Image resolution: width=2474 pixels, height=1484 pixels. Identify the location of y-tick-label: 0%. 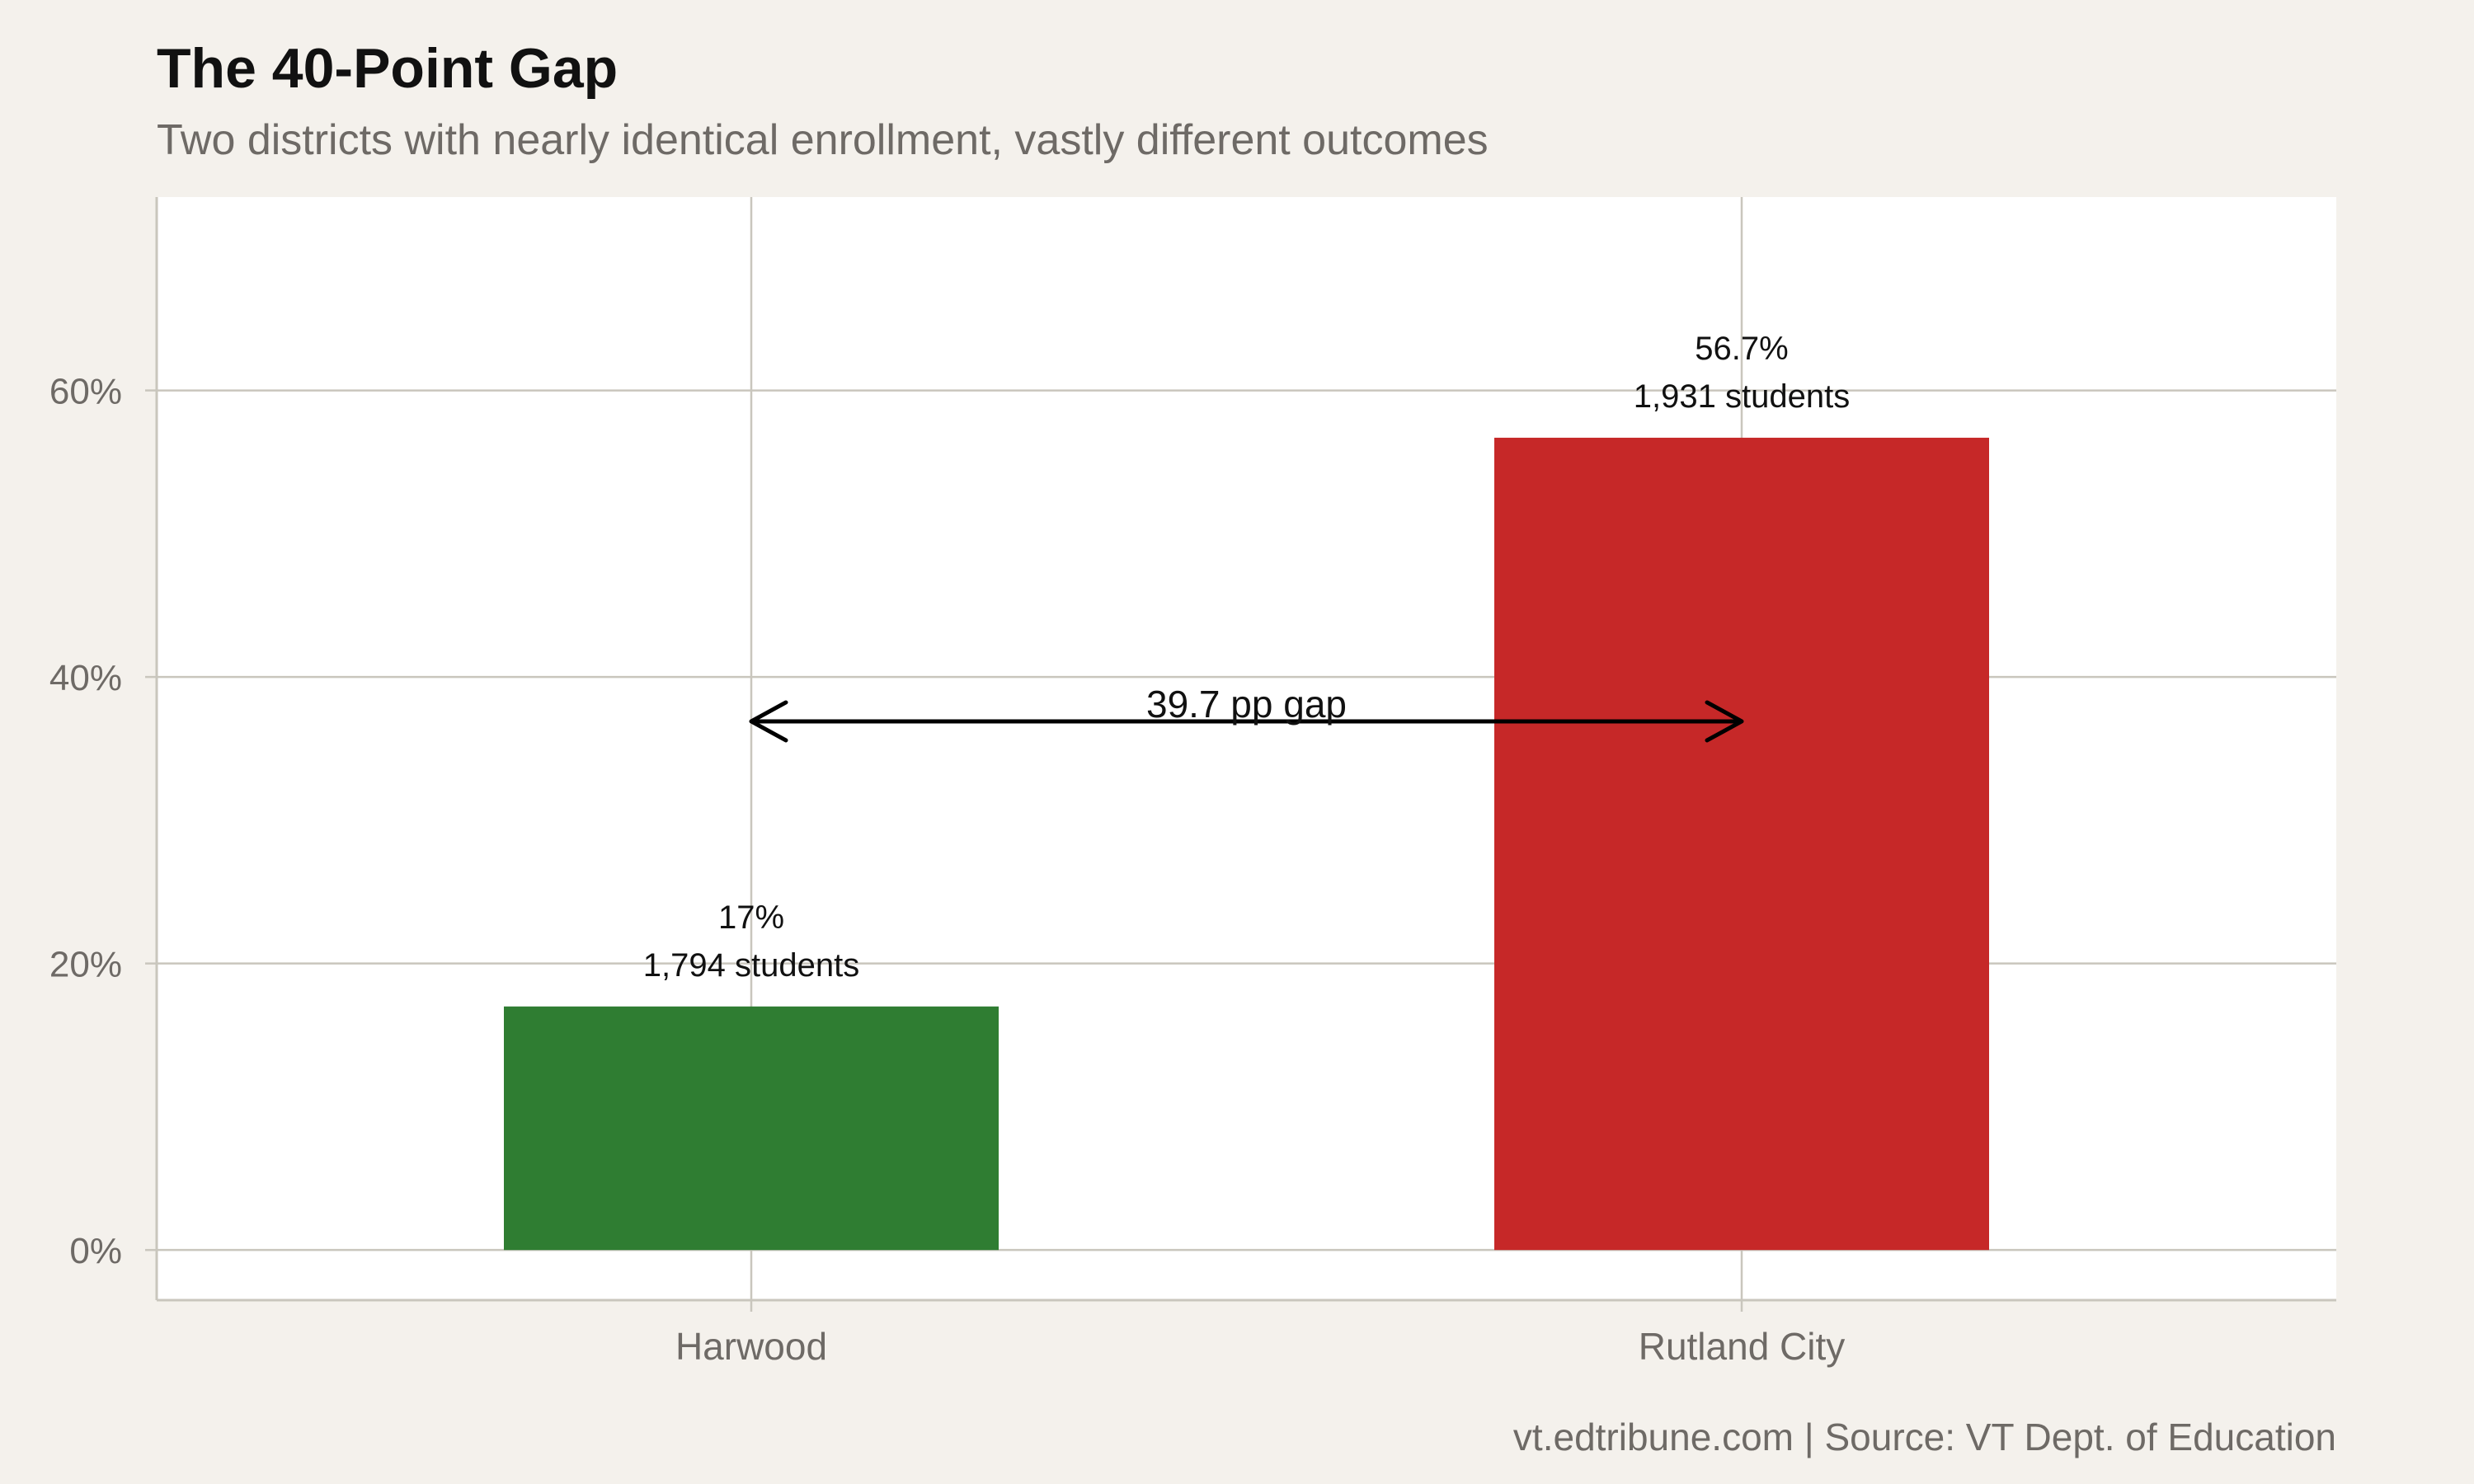
(95, 1251).